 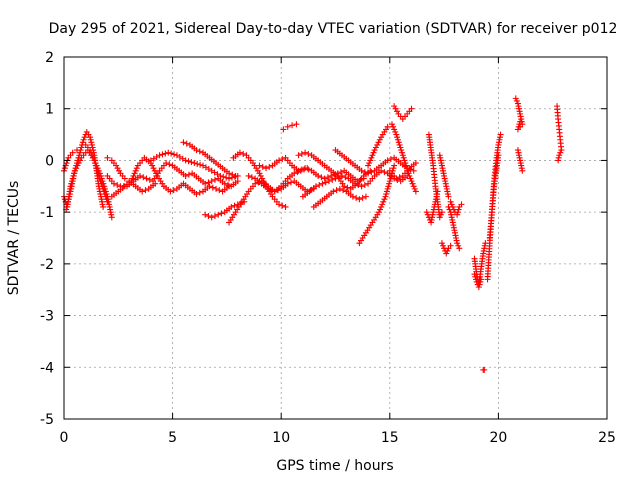 What do you see at coordinates (494, 196) in the screenshot?
I see `series-t33` at bounding box center [494, 196].